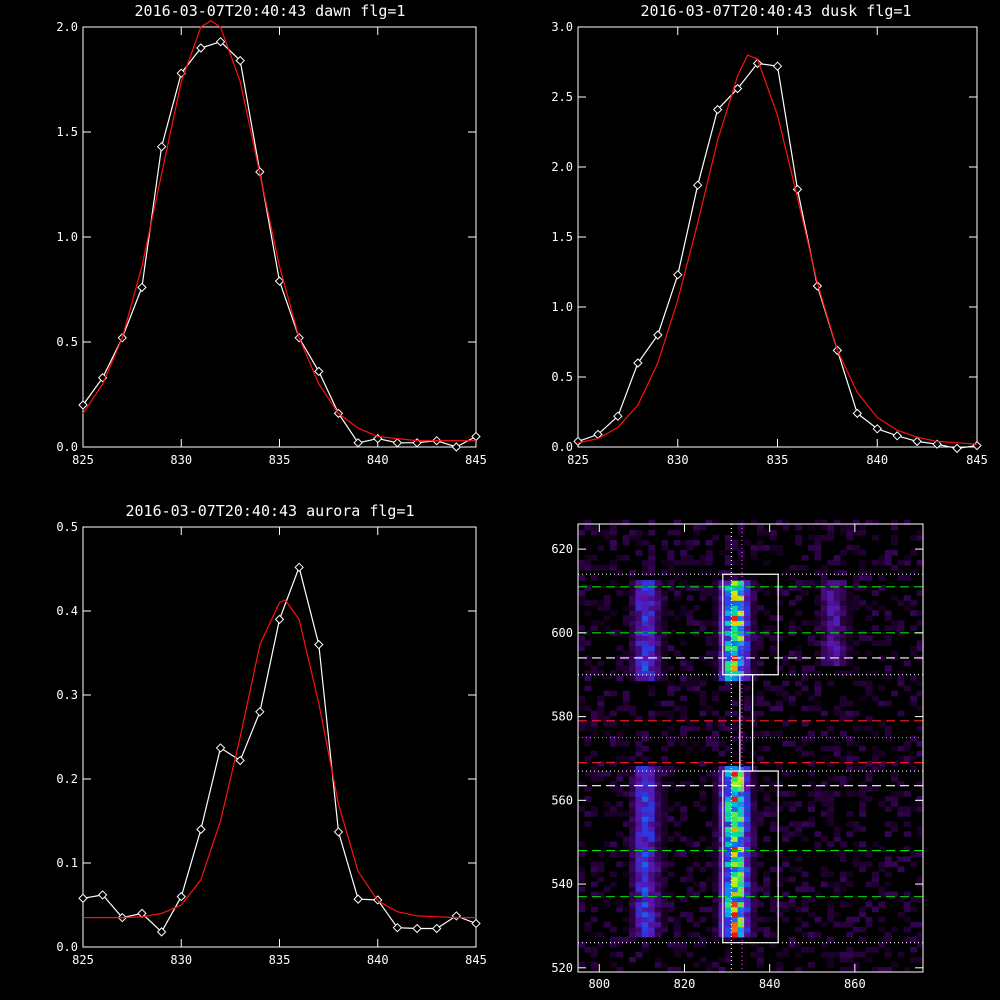 This screenshot has height=1000, width=1000. I want to click on dusk-y-tick-label: 0.0, so click(562, 447).